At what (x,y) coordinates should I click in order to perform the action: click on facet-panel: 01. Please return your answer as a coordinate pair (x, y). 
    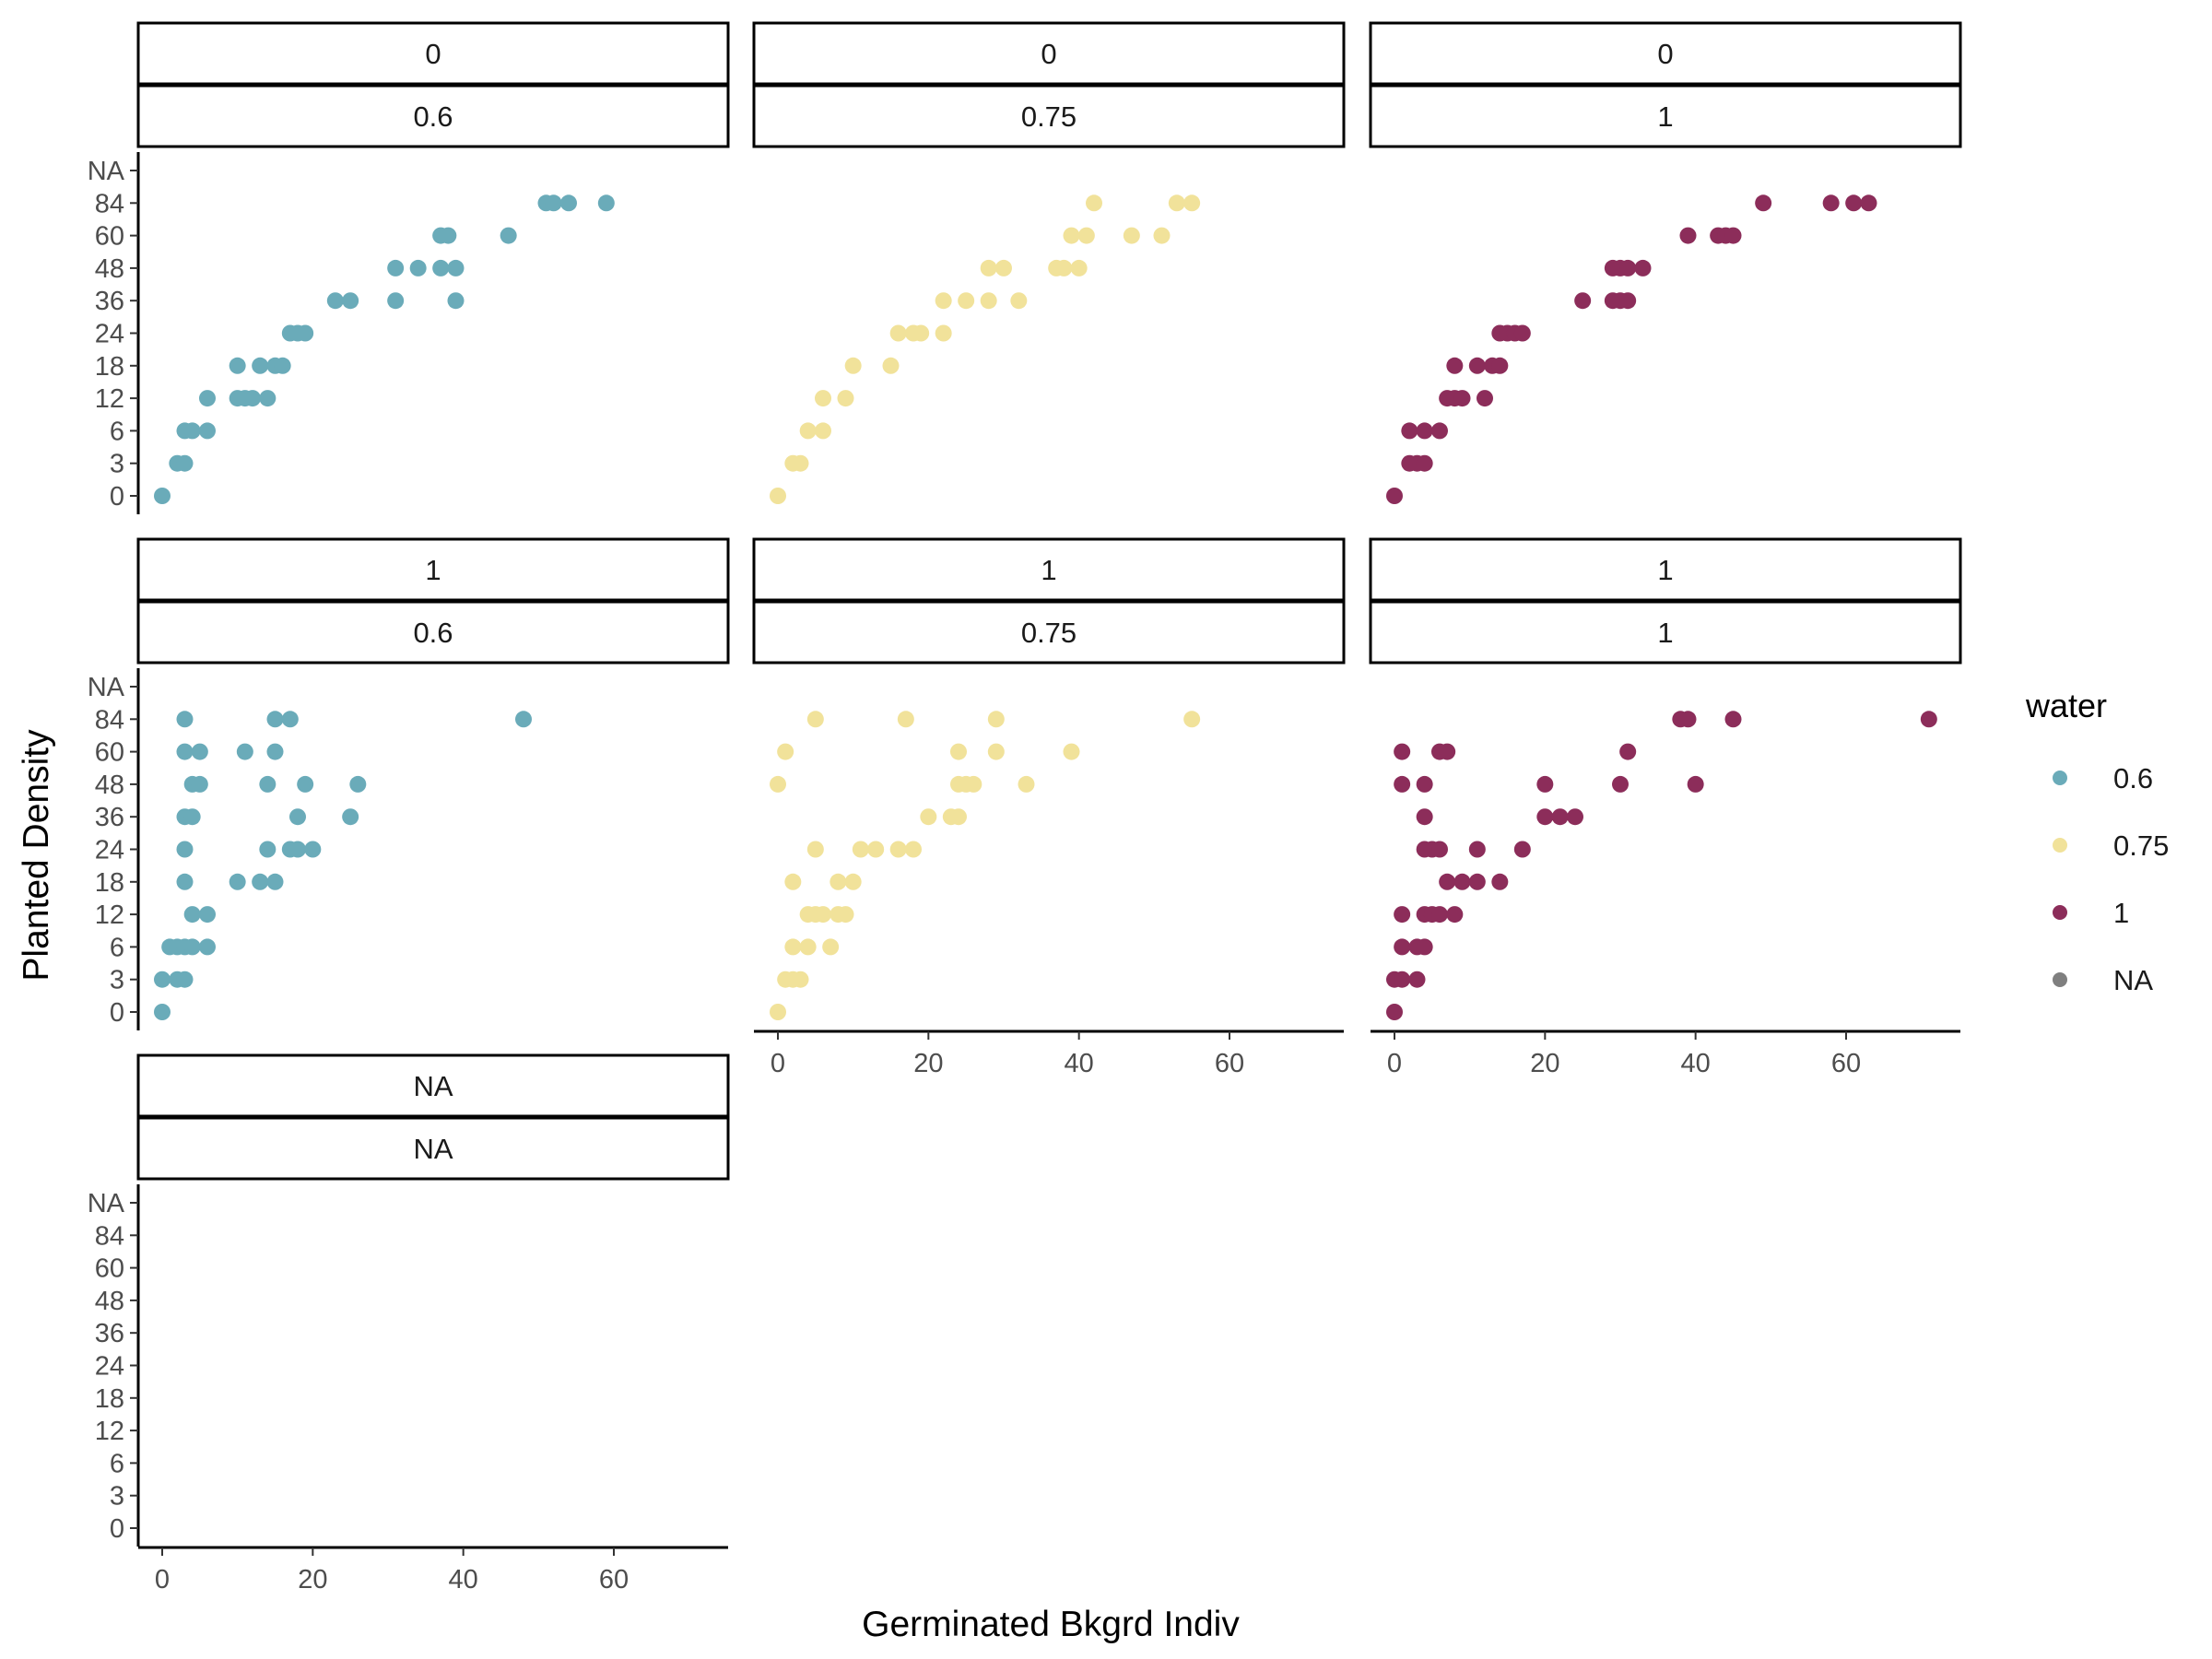
    Looking at the image, I should click on (1665, 262).